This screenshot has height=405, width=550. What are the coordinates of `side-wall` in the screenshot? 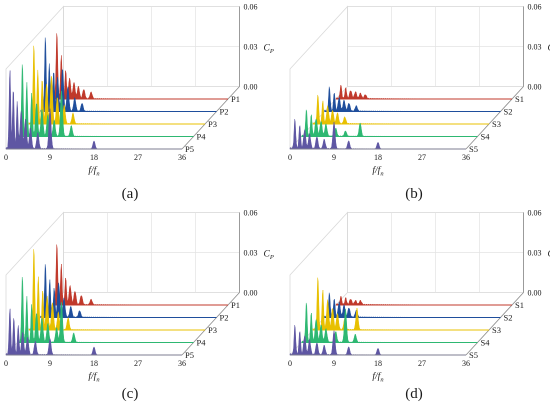 It's located at (318, 78).